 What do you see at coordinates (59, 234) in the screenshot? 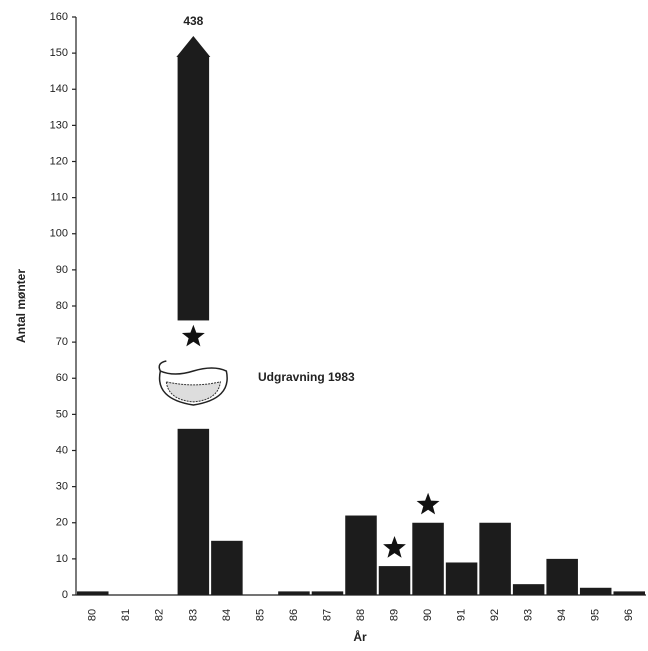
I see `y-tick-label: 100` at bounding box center [59, 234].